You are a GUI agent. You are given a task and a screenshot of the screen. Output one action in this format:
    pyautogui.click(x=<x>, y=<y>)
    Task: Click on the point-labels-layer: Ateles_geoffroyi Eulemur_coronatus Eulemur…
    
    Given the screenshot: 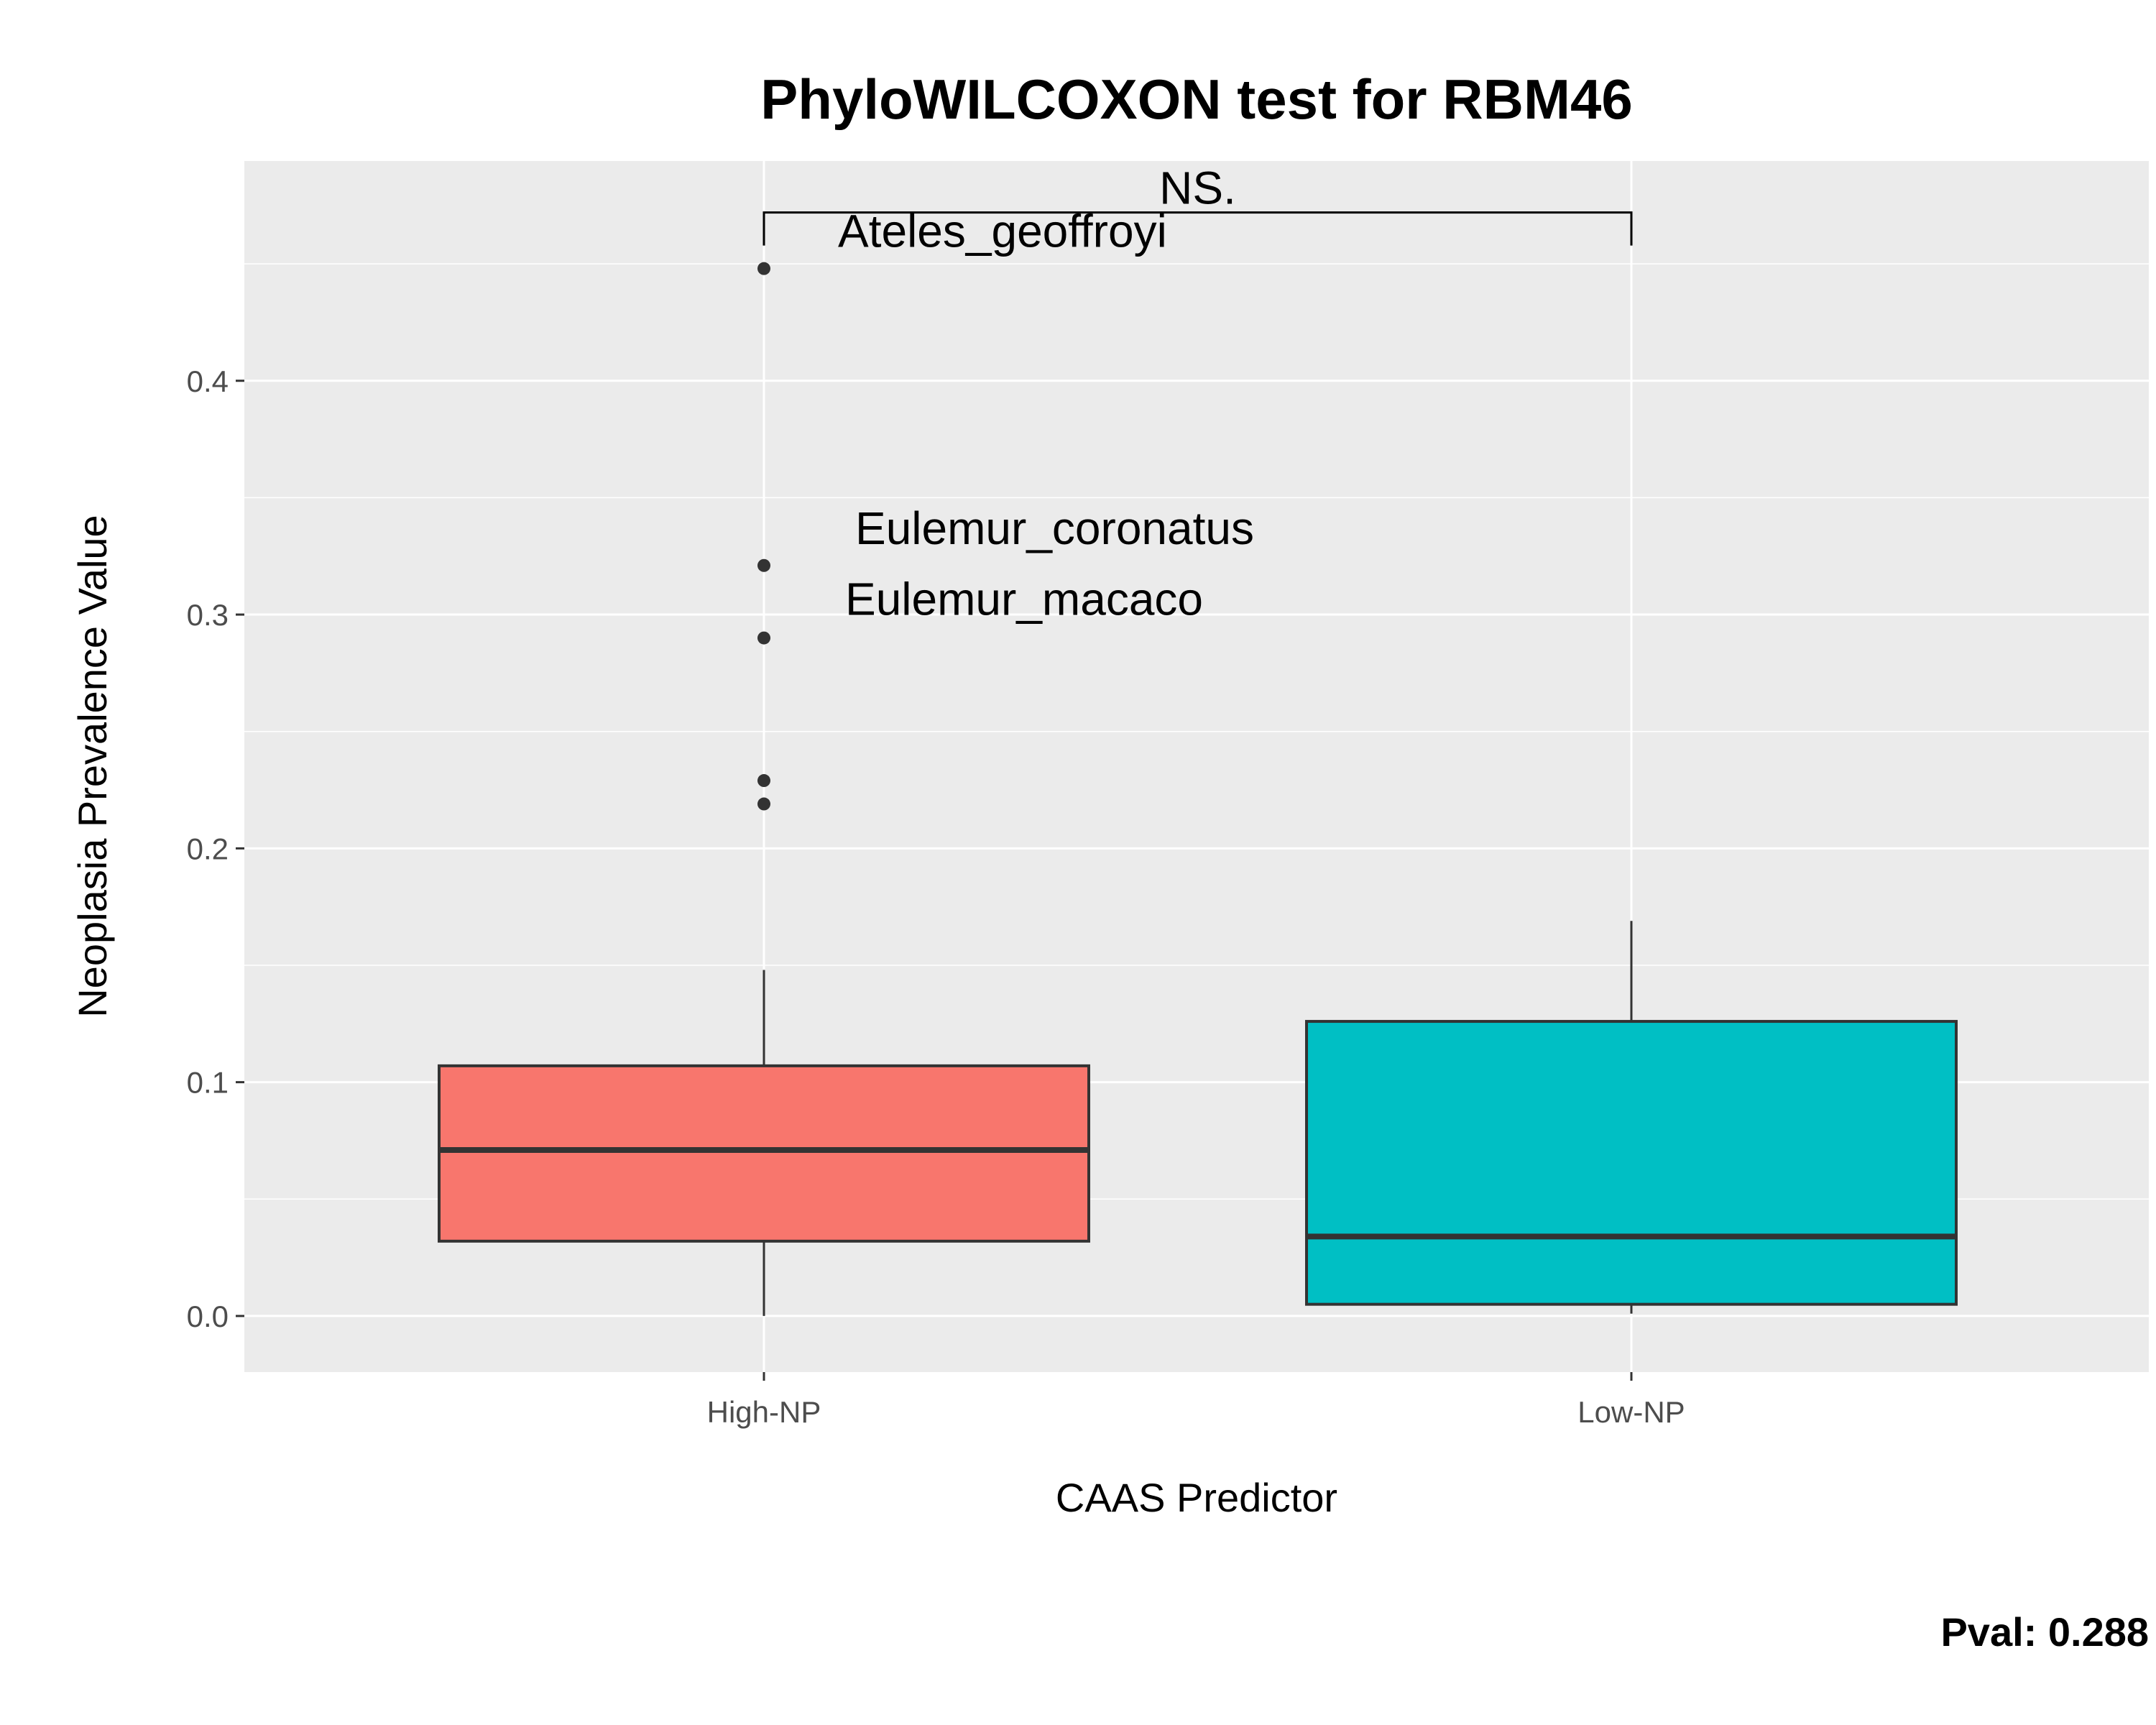 What is the action you would take?
    pyautogui.click(x=1046, y=415)
    